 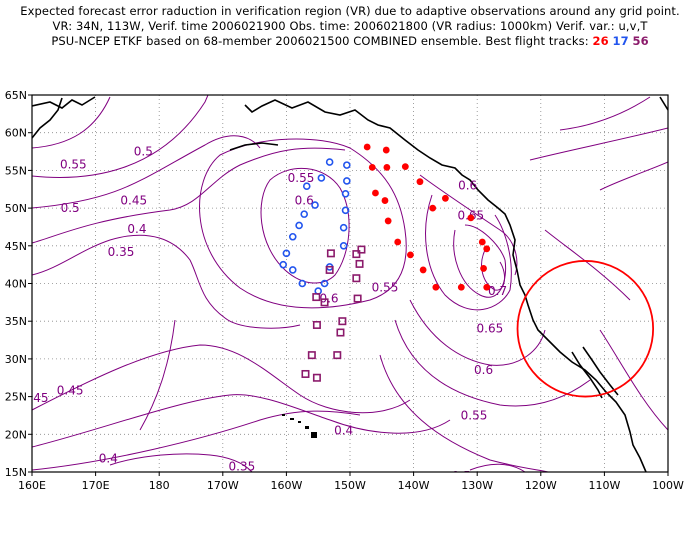 I want to click on lat-tick-label: 15N, so click(x=16, y=472).